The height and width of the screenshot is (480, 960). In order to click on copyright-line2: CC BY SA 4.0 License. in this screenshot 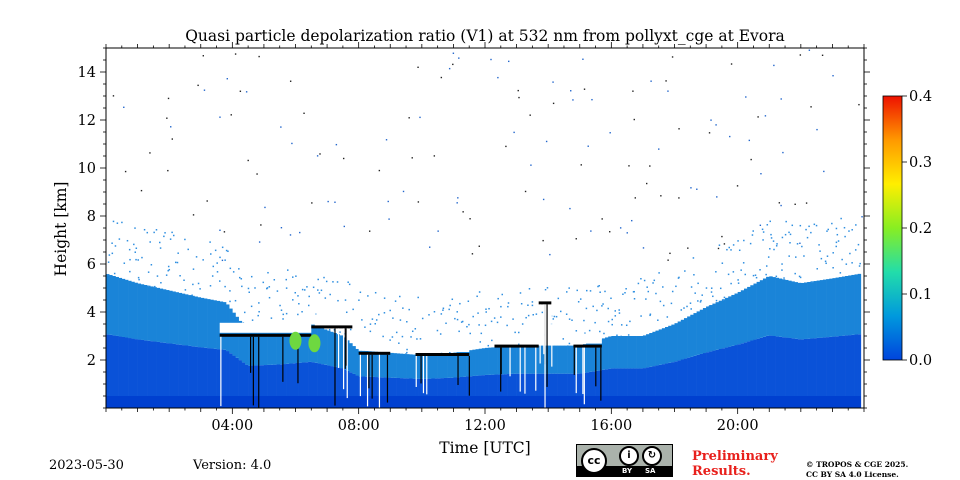, I will do `click(852, 474)`.